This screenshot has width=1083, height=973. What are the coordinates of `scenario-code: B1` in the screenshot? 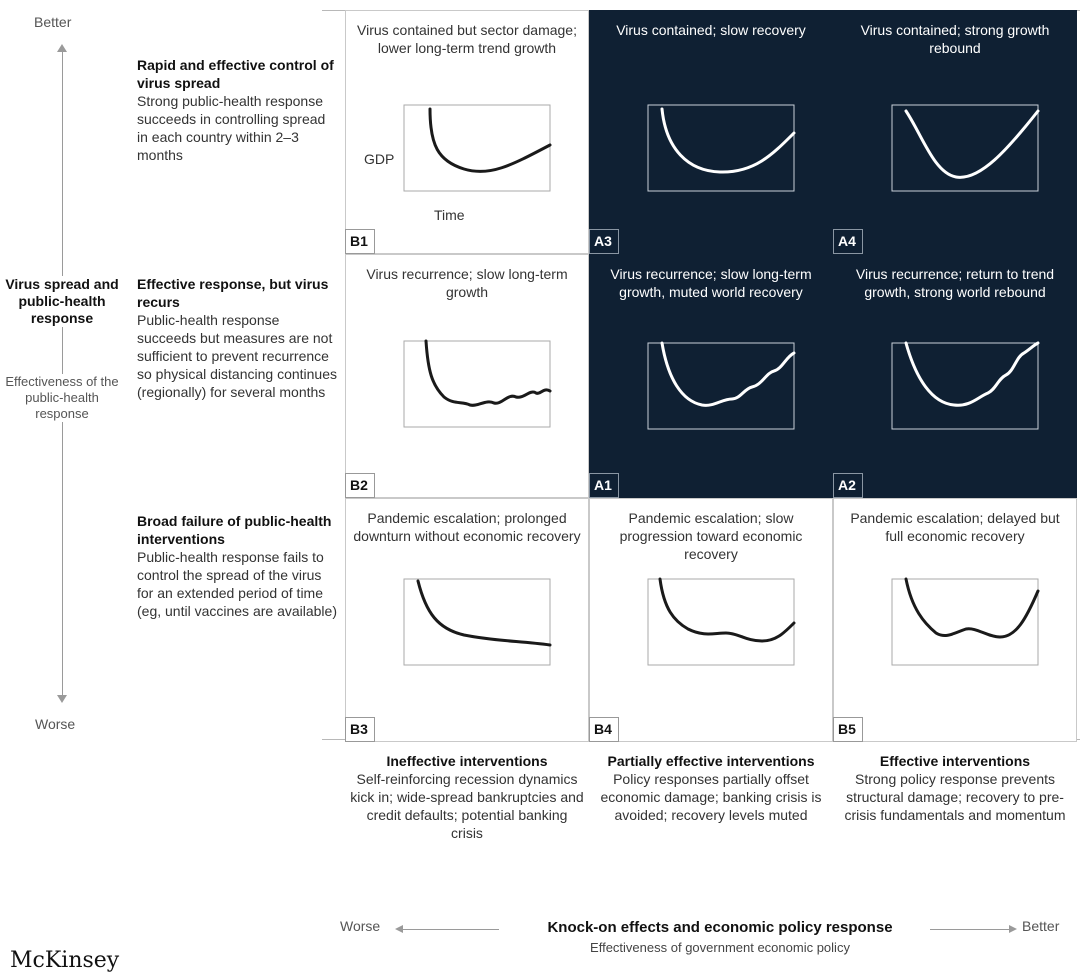 It's located at (360, 241).